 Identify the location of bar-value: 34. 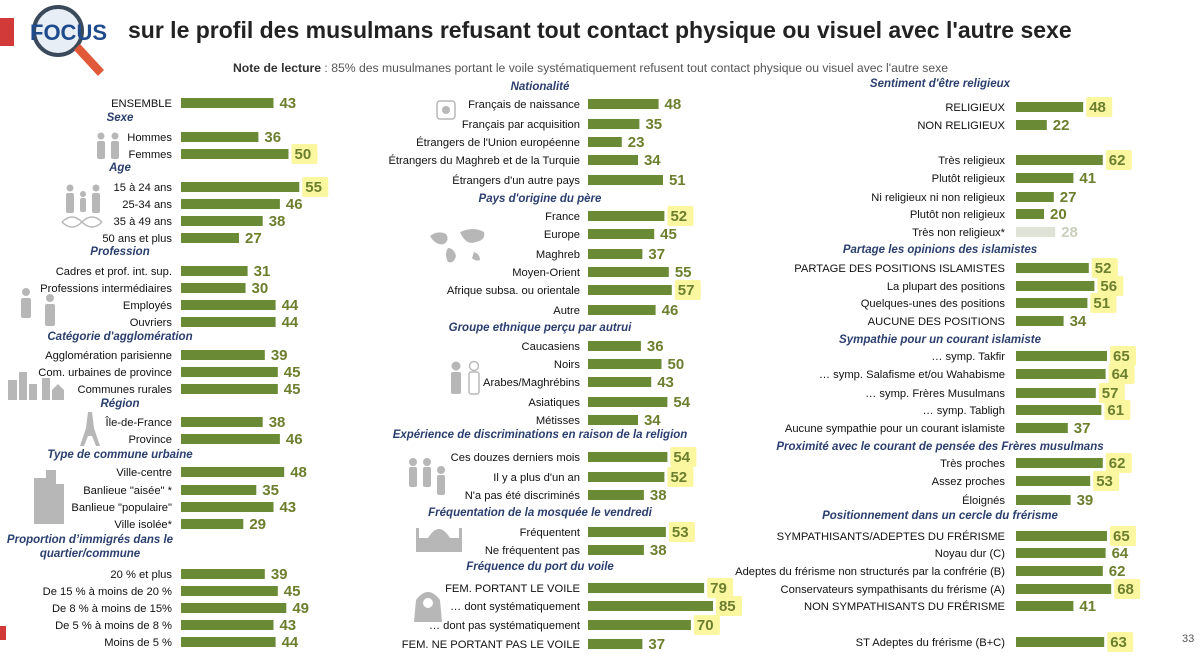
(652, 160).